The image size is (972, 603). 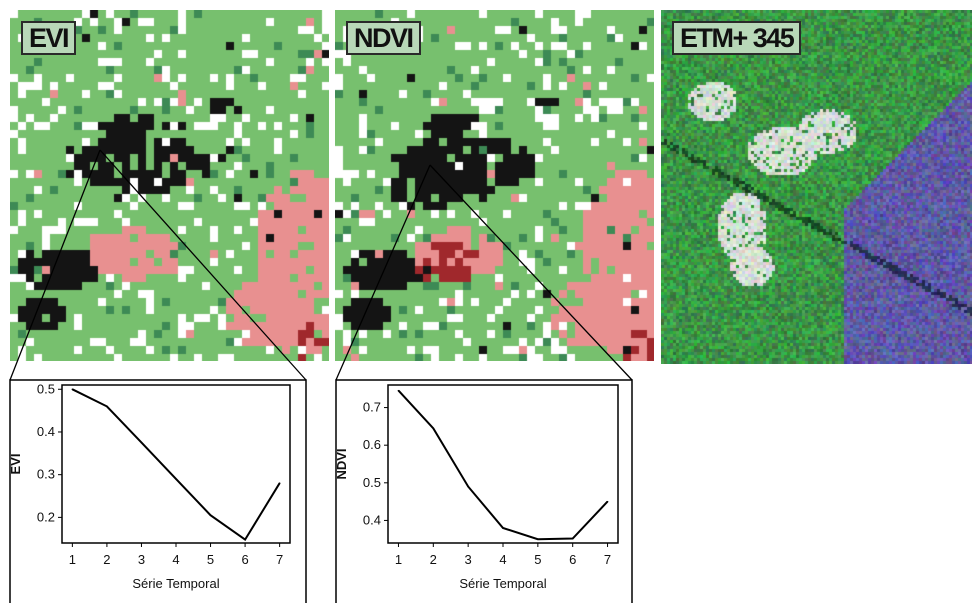 I want to click on y-axis-title: NDVI, so click(x=341, y=463).